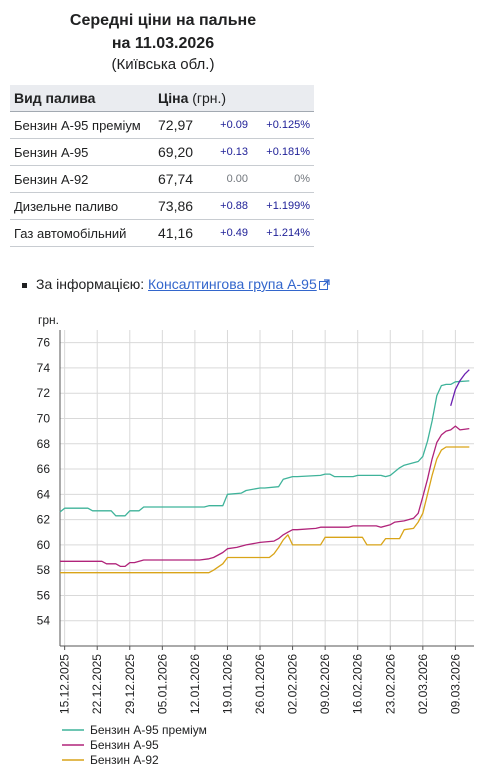  What do you see at coordinates (48, 320) in the screenshot?
I see `y-axis-label: грн.` at bounding box center [48, 320].